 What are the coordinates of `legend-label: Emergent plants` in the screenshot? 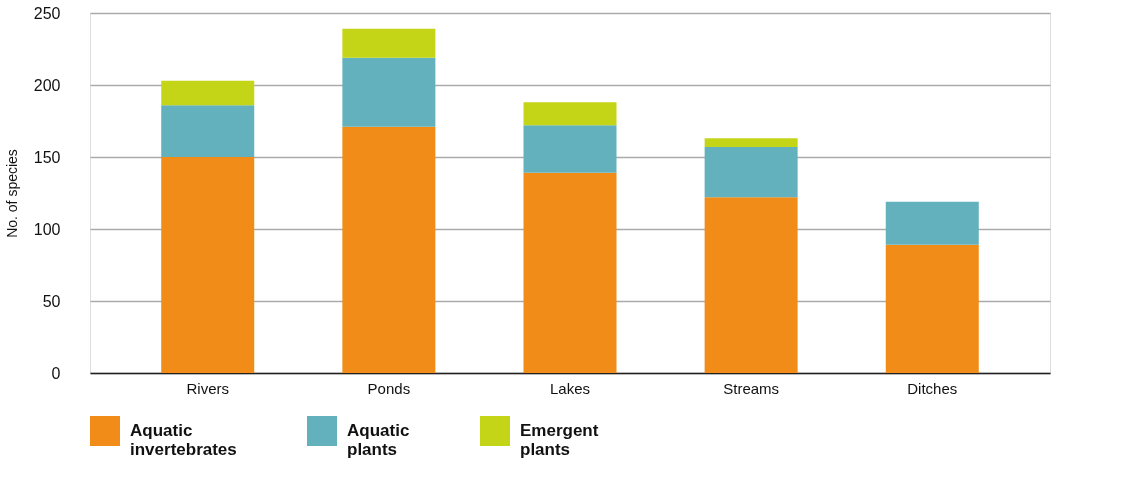 It's located at (559, 440).